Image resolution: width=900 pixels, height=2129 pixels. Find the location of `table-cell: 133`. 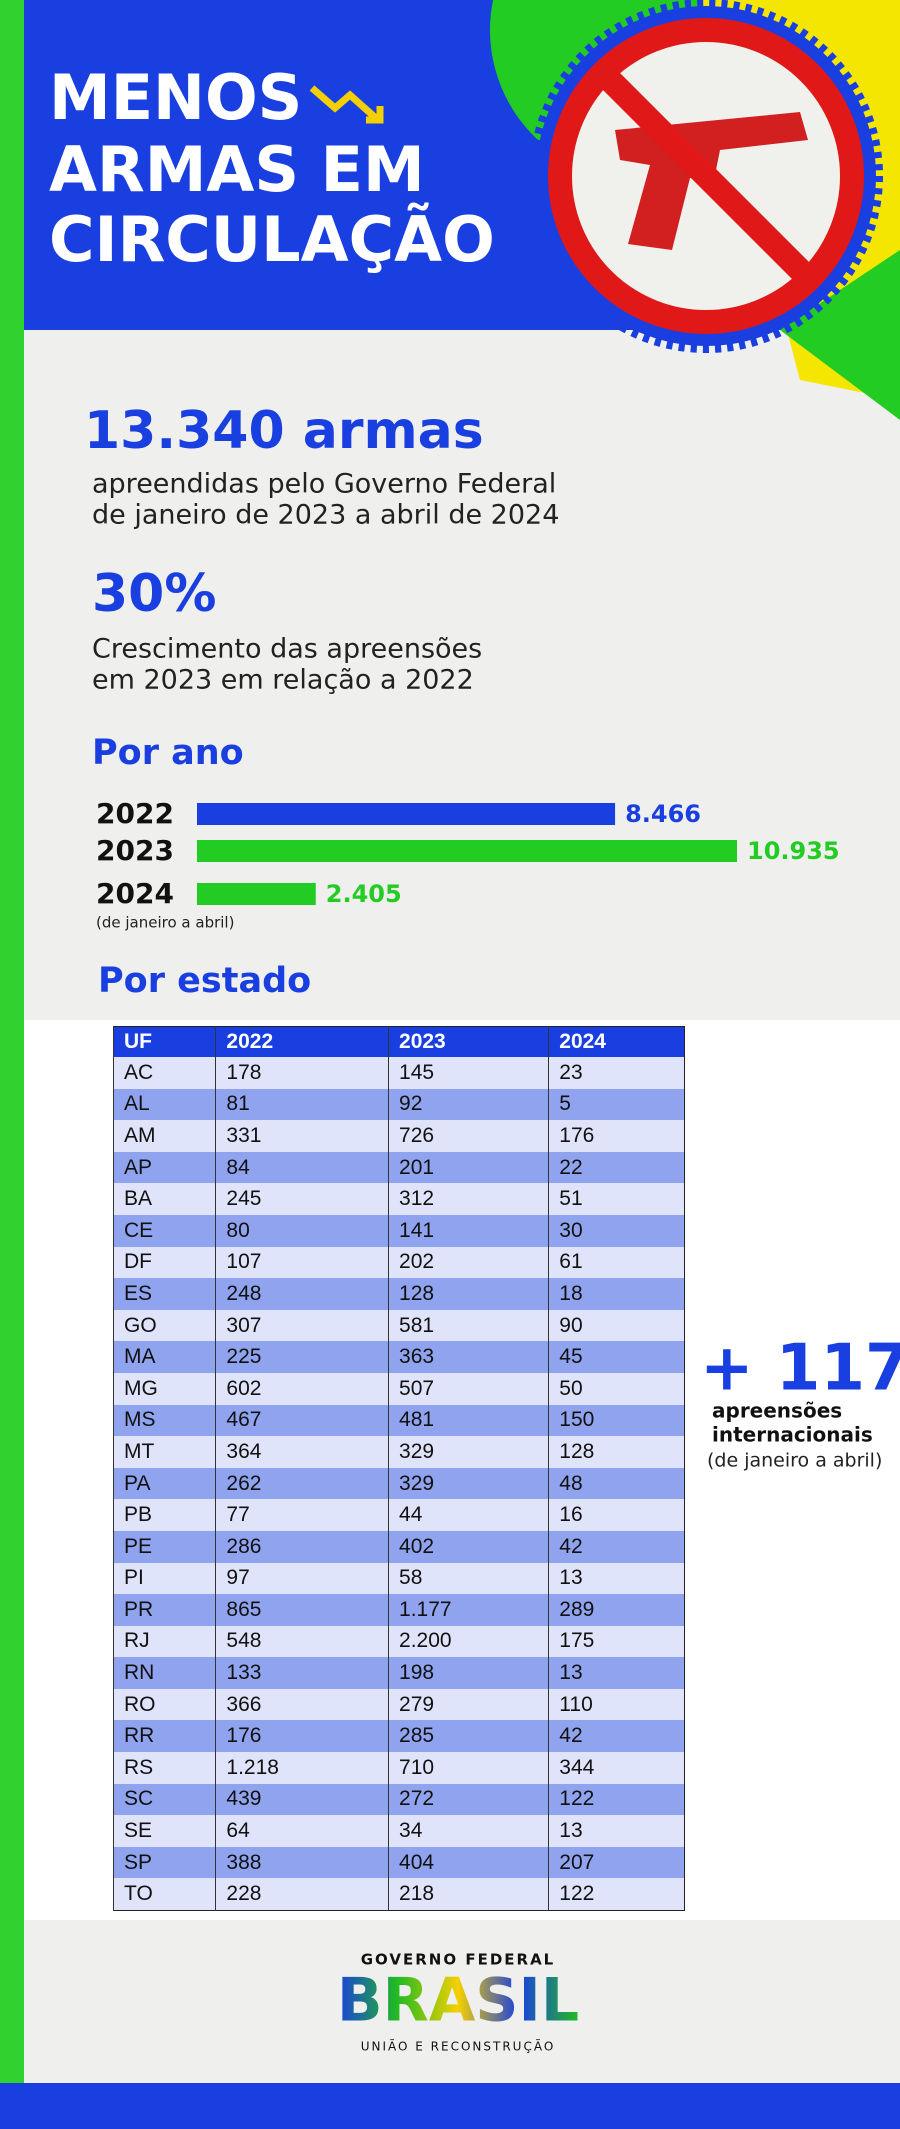

table-cell: 133 is located at coordinates (302, 1673).